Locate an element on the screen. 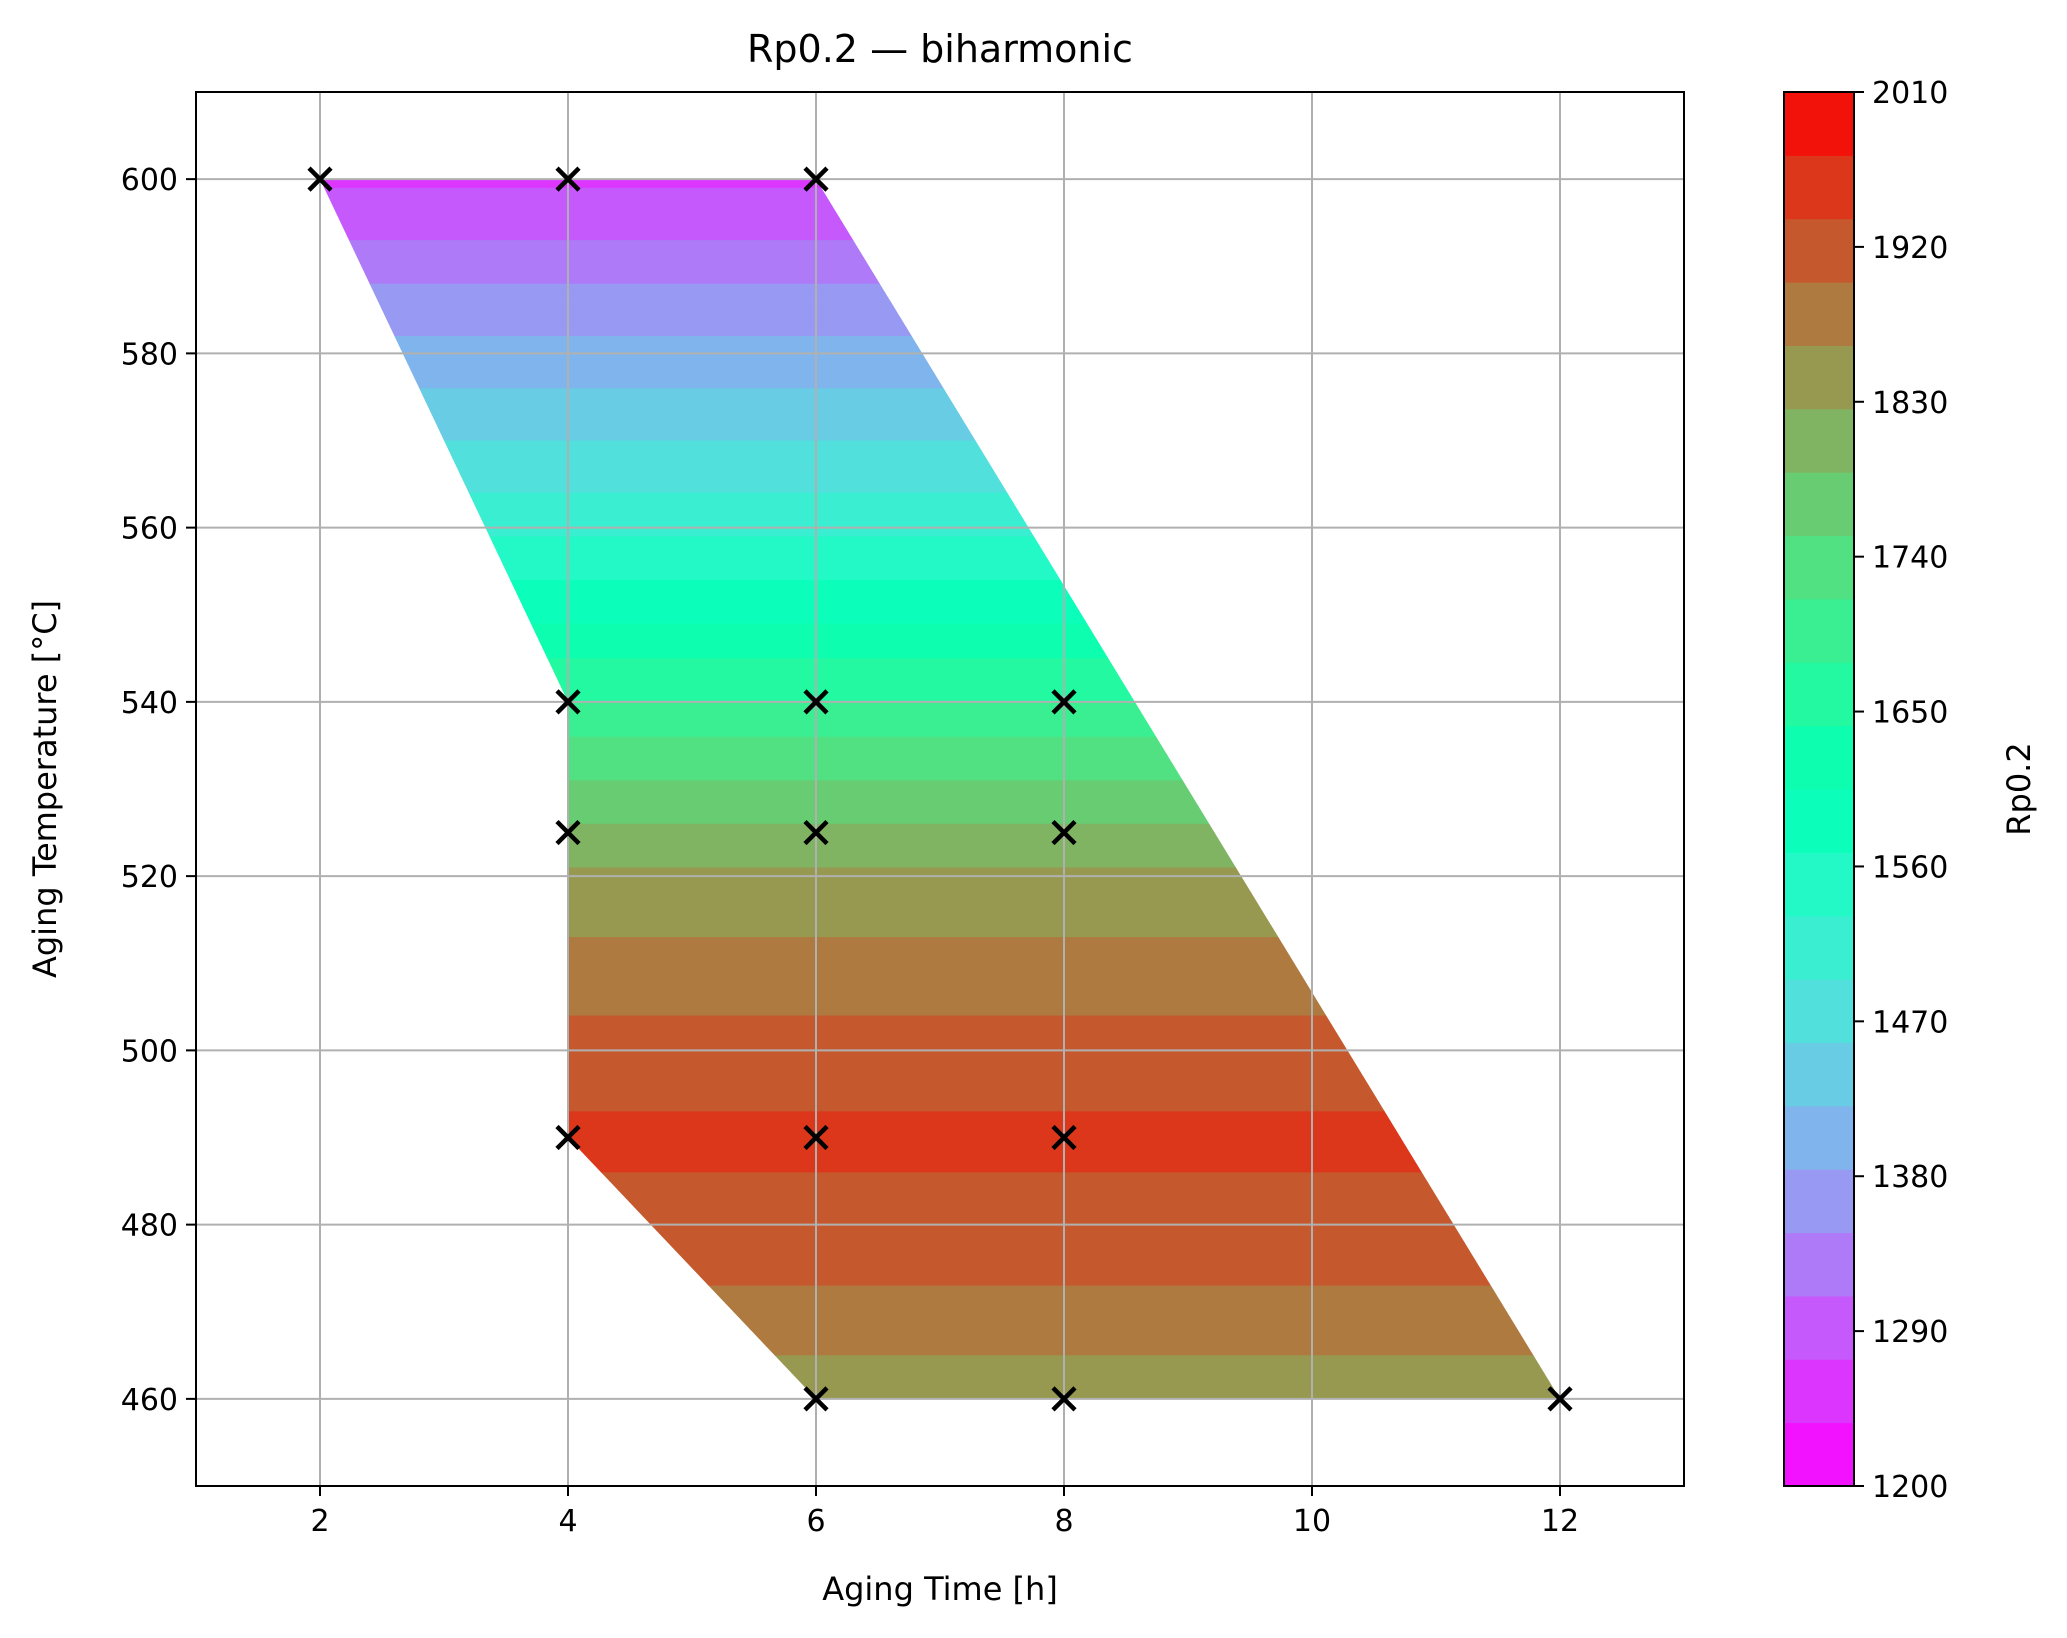 The image size is (2067, 1638). colorbar-tick-label: 2010 is located at coordinates (1910, 93).